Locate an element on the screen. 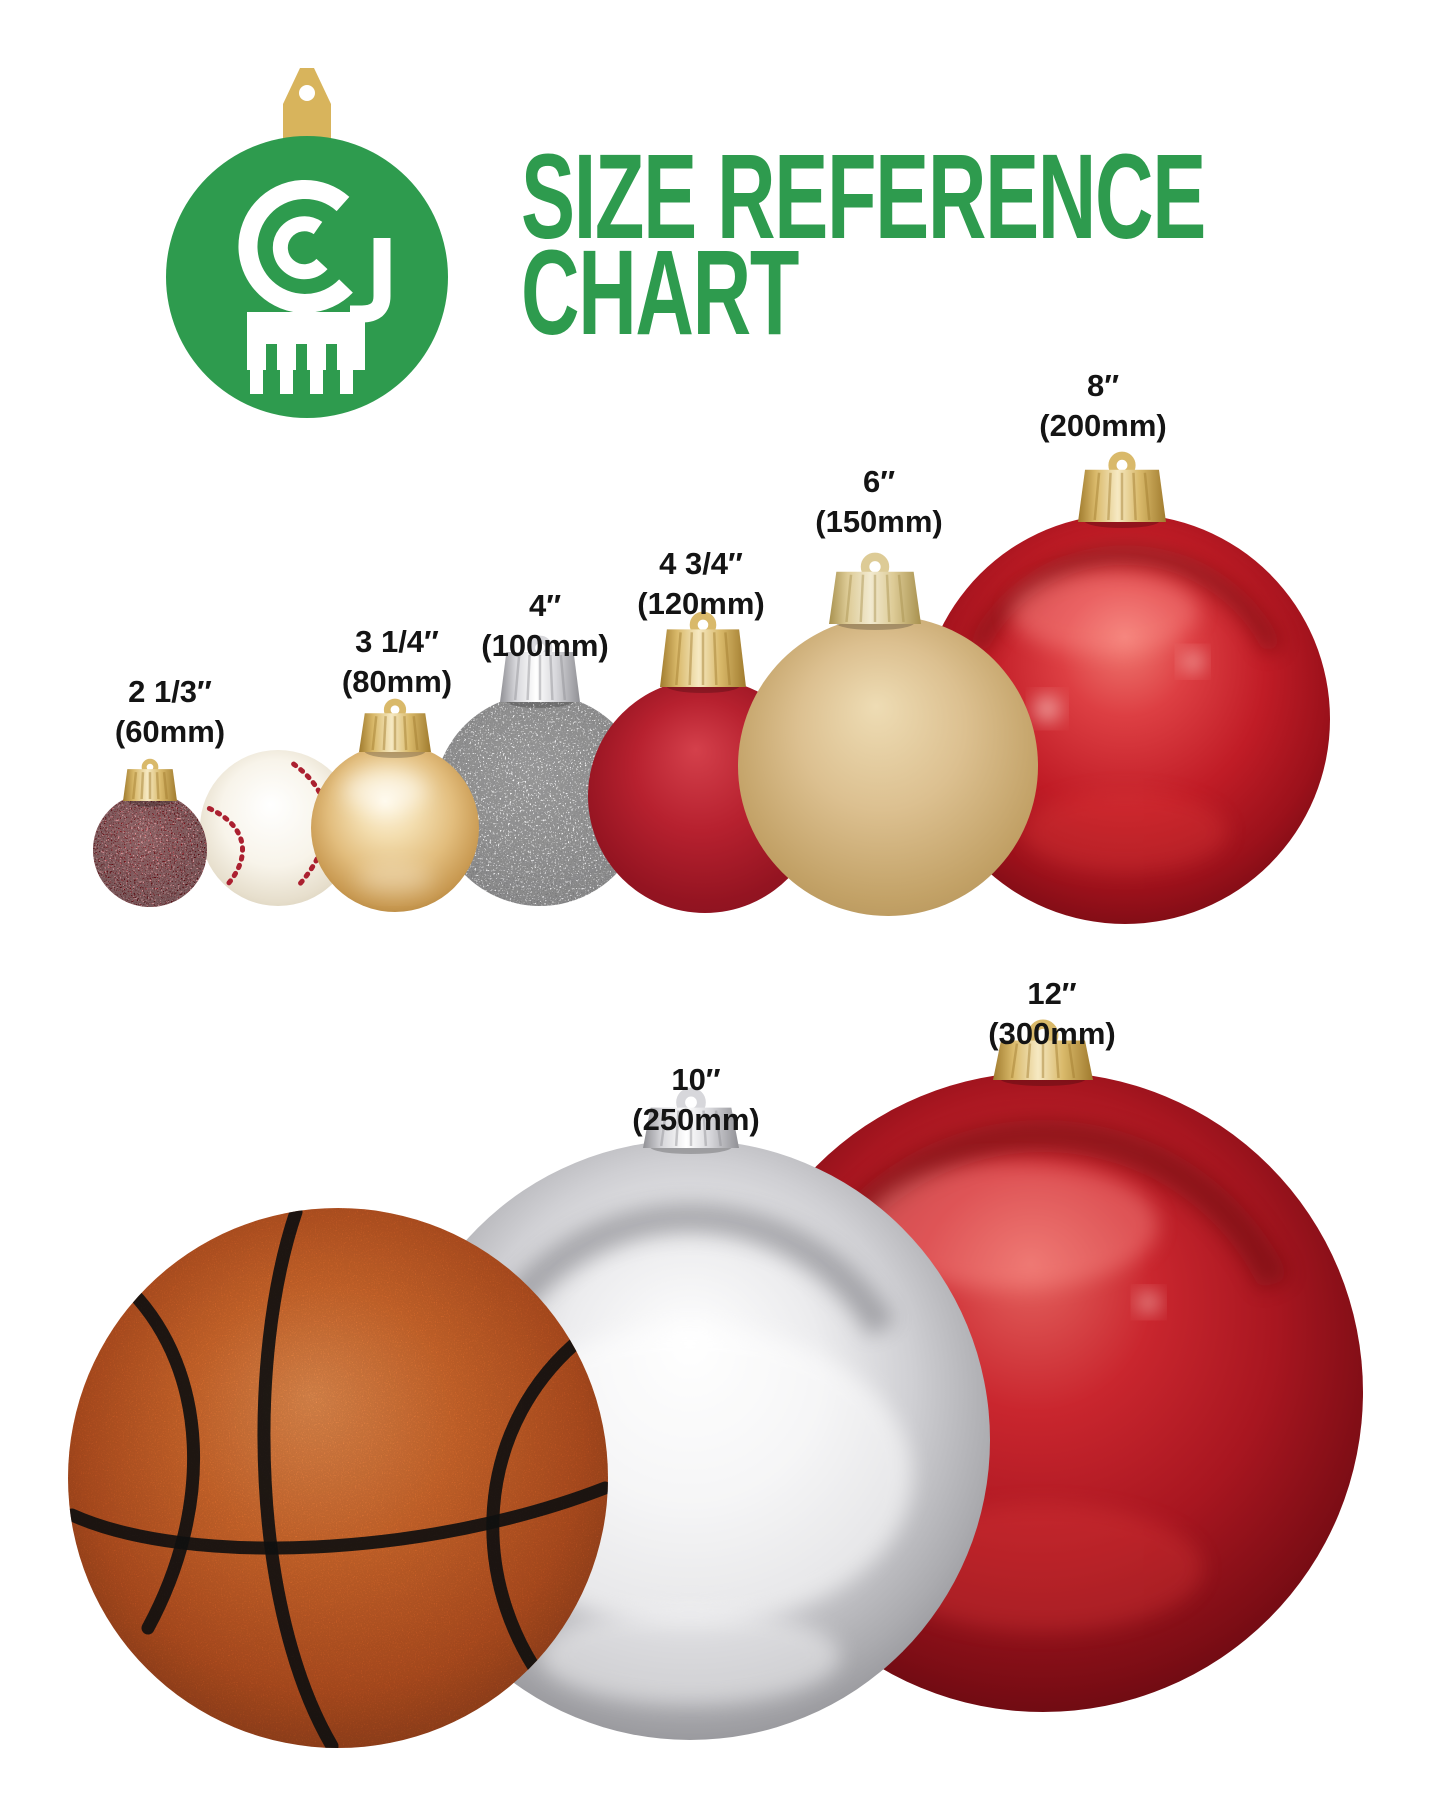 The width and height of the screenshot is (1440, 1800). size-label-80mm: 3 1/4″ (80mm) is located at coordinates (397, 661).